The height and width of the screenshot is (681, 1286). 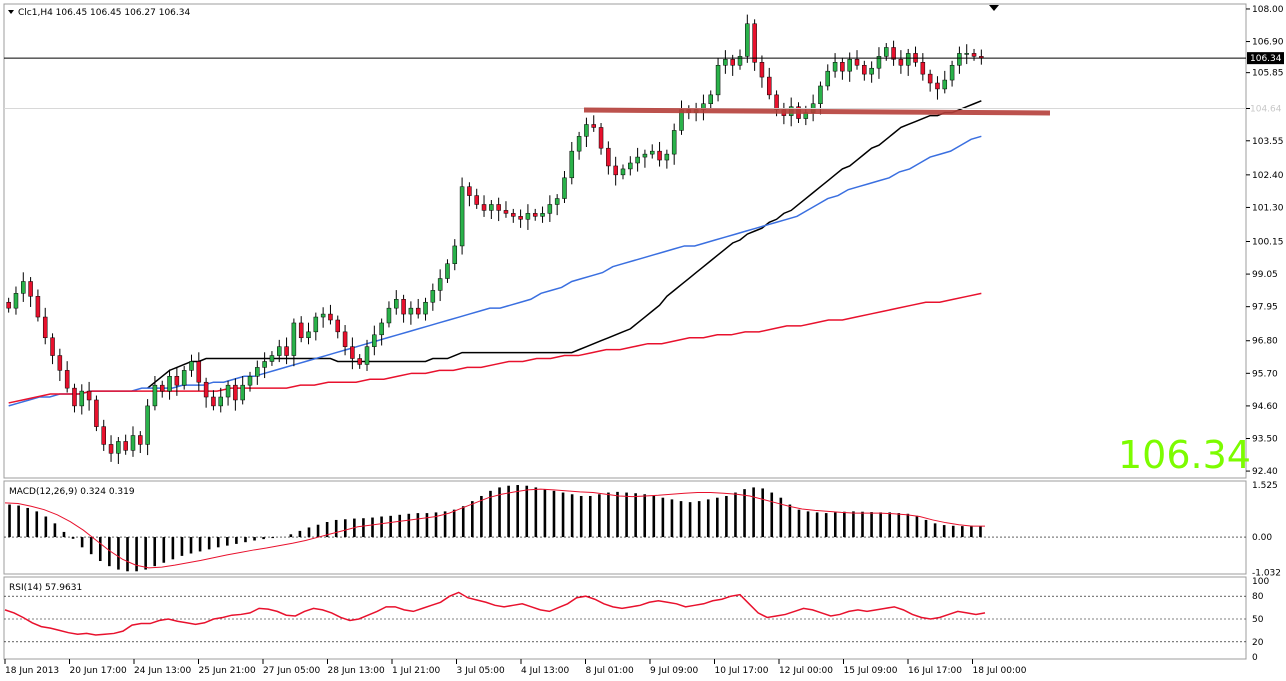 I want to click on y-tick-label: 102.40, so click(x=1268, y=176).